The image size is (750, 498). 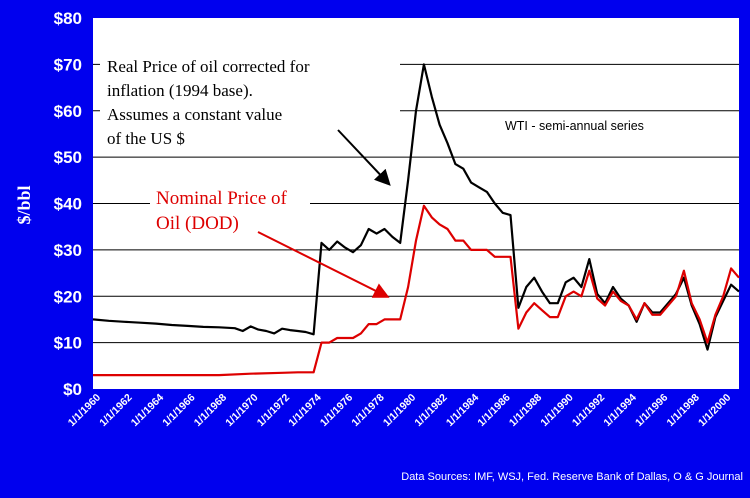 I want to click on real-price-annotation-line: Assumes a constant value, so click(x=194, y=114).